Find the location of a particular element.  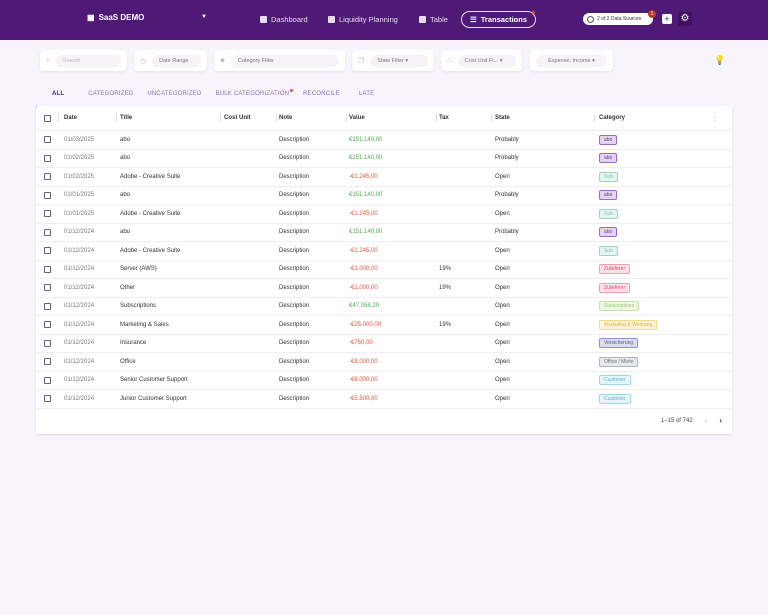

value-cell: -€25.000,00 is located at coordinates (365, 324).